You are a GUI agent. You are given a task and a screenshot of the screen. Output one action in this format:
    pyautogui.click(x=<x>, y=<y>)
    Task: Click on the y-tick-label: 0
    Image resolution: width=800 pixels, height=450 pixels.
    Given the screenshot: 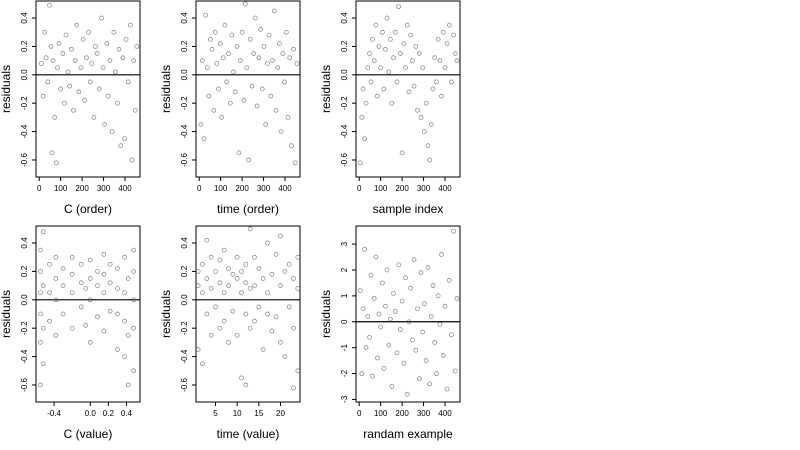 What is the action you would take?
    pyautogui.click(x=344, y=321)
    